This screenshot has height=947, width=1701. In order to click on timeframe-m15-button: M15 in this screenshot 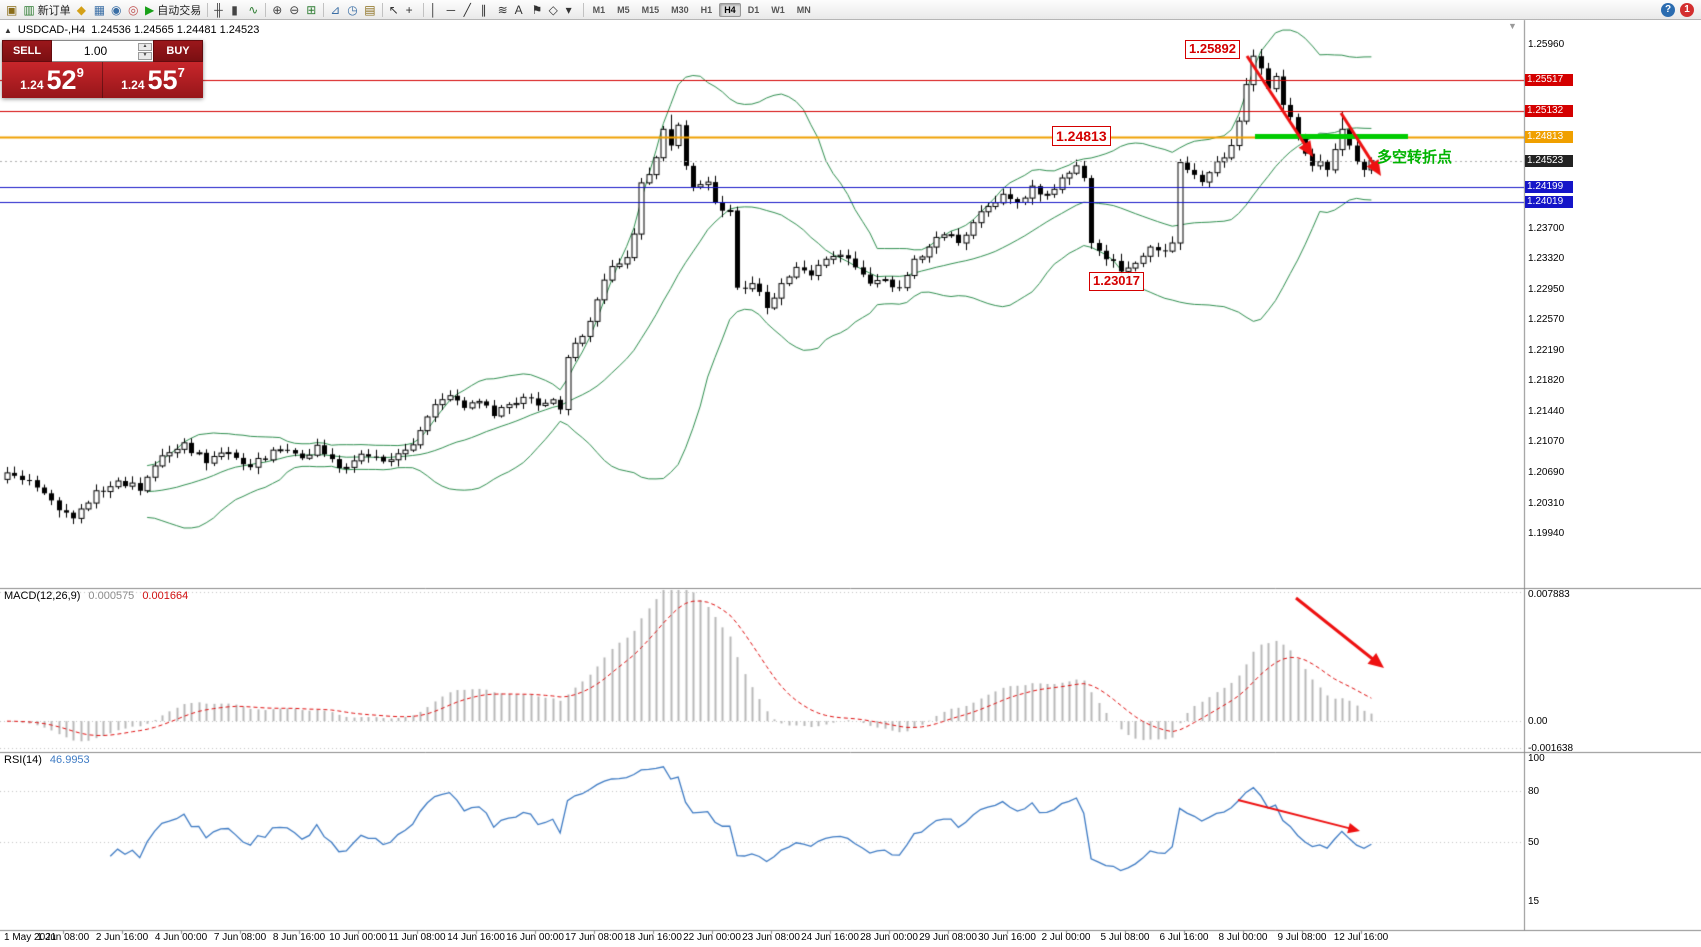, I will do `click(651, 10)`.